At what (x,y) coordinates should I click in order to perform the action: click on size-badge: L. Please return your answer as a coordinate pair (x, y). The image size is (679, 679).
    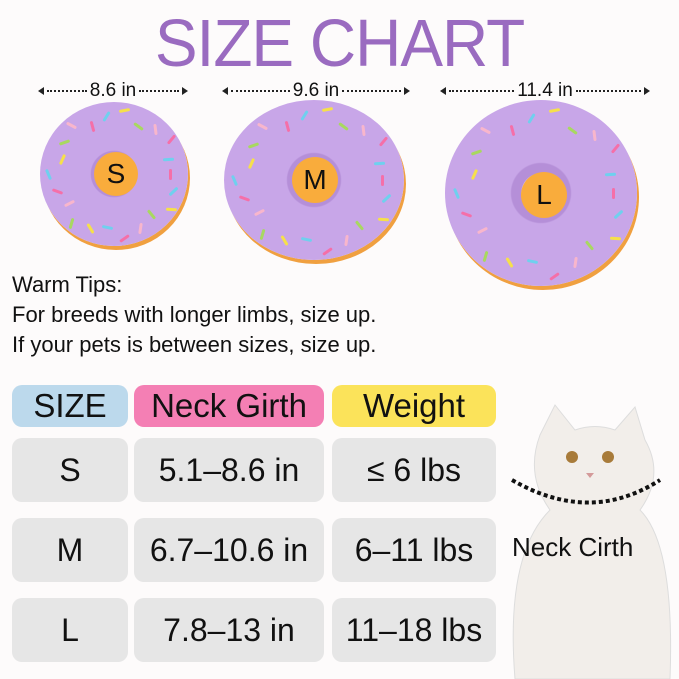
    Looking at the image, I should click on (544, 195).